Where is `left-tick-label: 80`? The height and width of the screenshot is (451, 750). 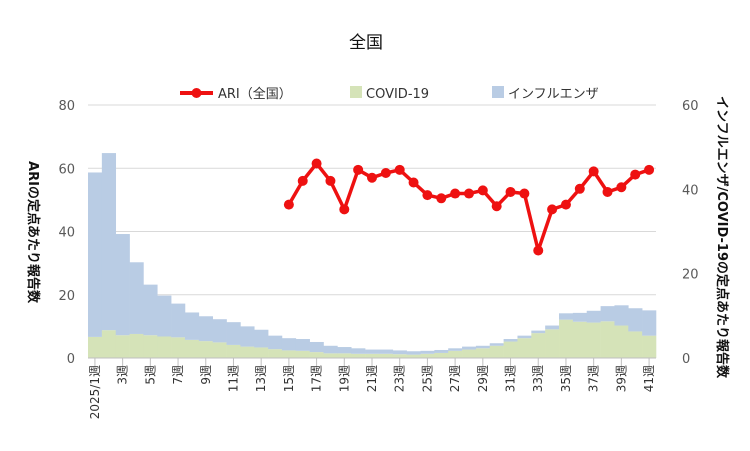
left-tick-label: 80 is located at coordinates (66, 106).